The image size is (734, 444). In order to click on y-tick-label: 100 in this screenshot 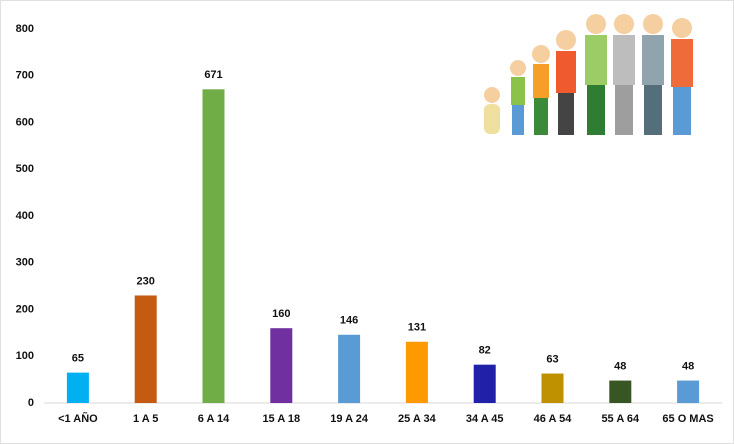, I will do `click(25, 356)`.